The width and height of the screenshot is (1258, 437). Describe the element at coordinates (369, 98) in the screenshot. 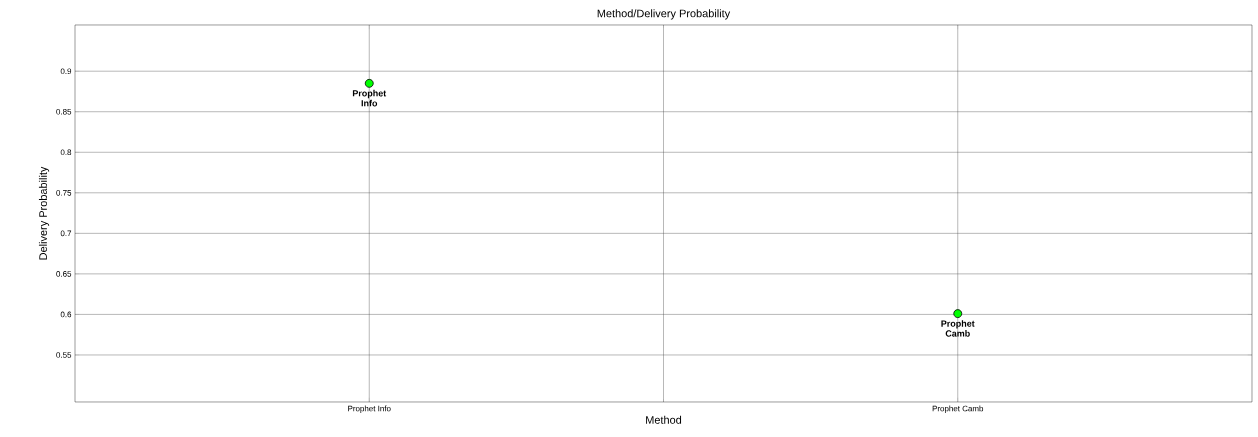

I see `annotation: Prophet Info` at that location.